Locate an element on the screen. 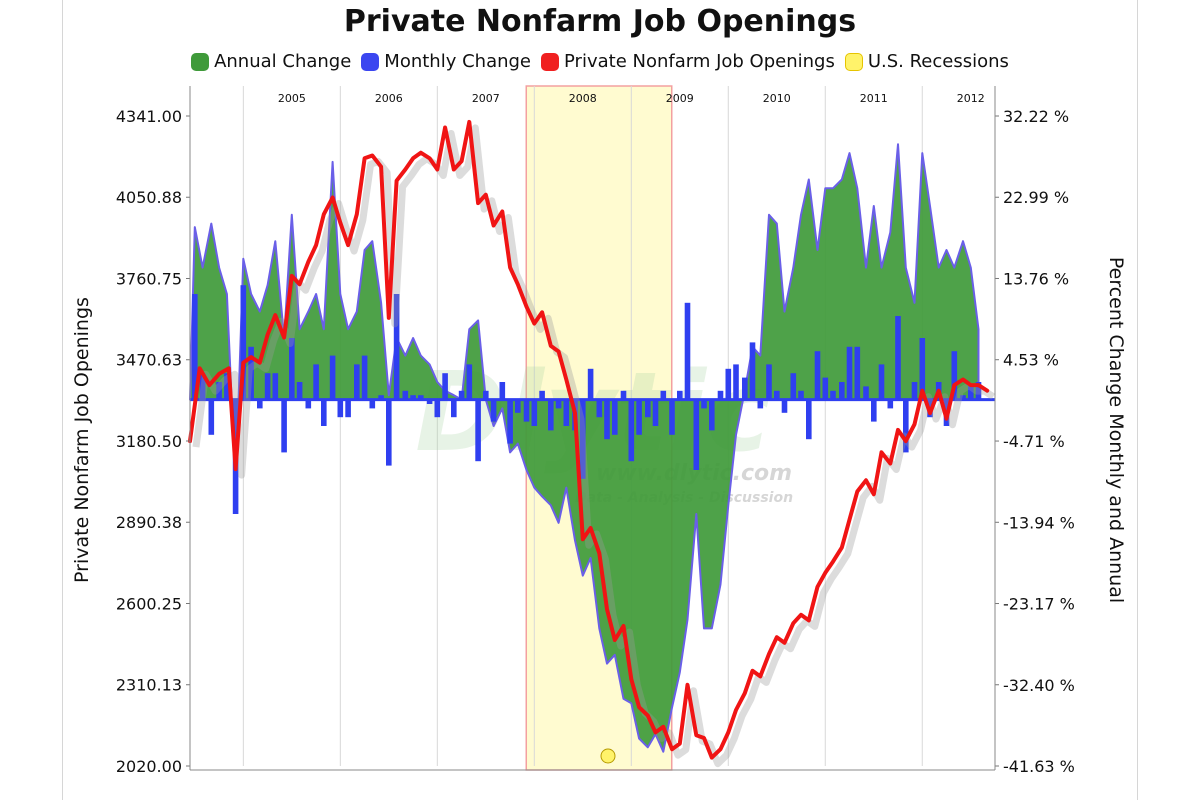  year-label: 2010 is located at coordinates (777, 98).